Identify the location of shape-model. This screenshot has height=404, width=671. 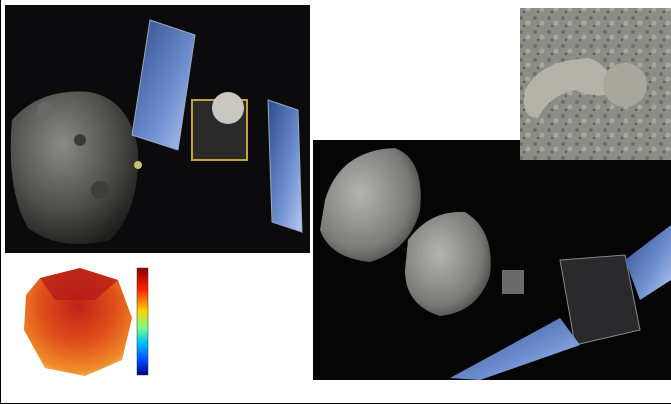
(86, 321).